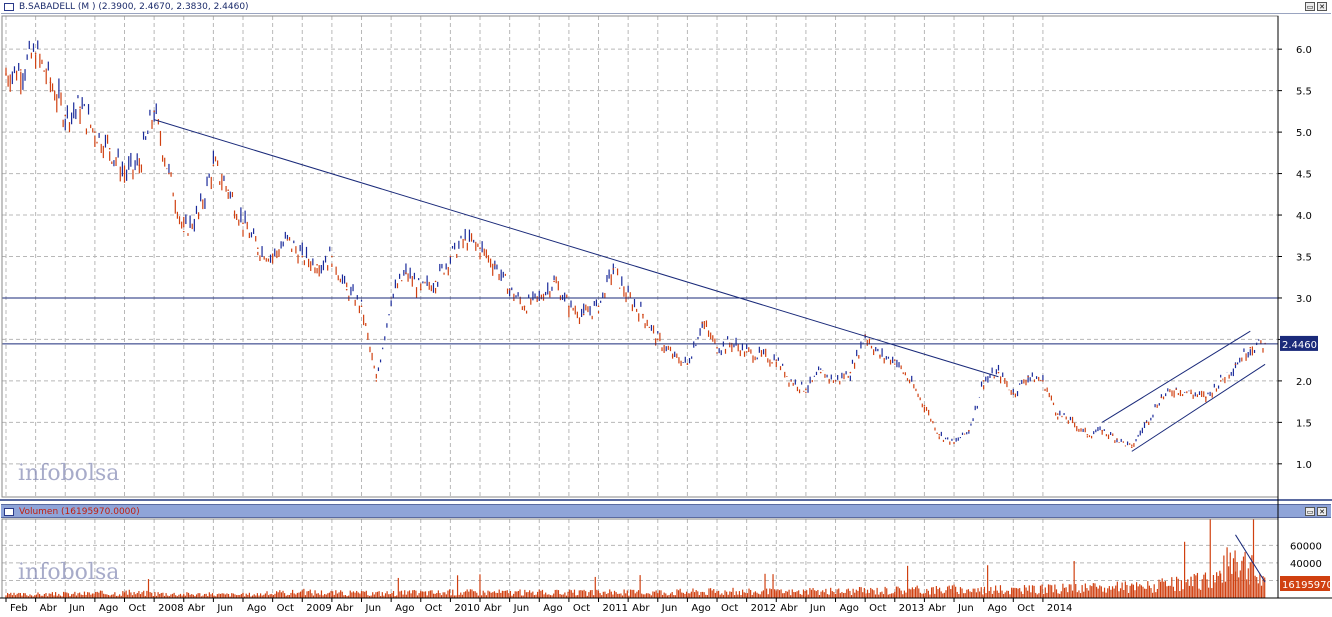 This screenshot has height=617, width=1332. Describe the element at coordinates (1304, 299) in the screenshot. I see `price-y-tick-label: 3.0` at that location.